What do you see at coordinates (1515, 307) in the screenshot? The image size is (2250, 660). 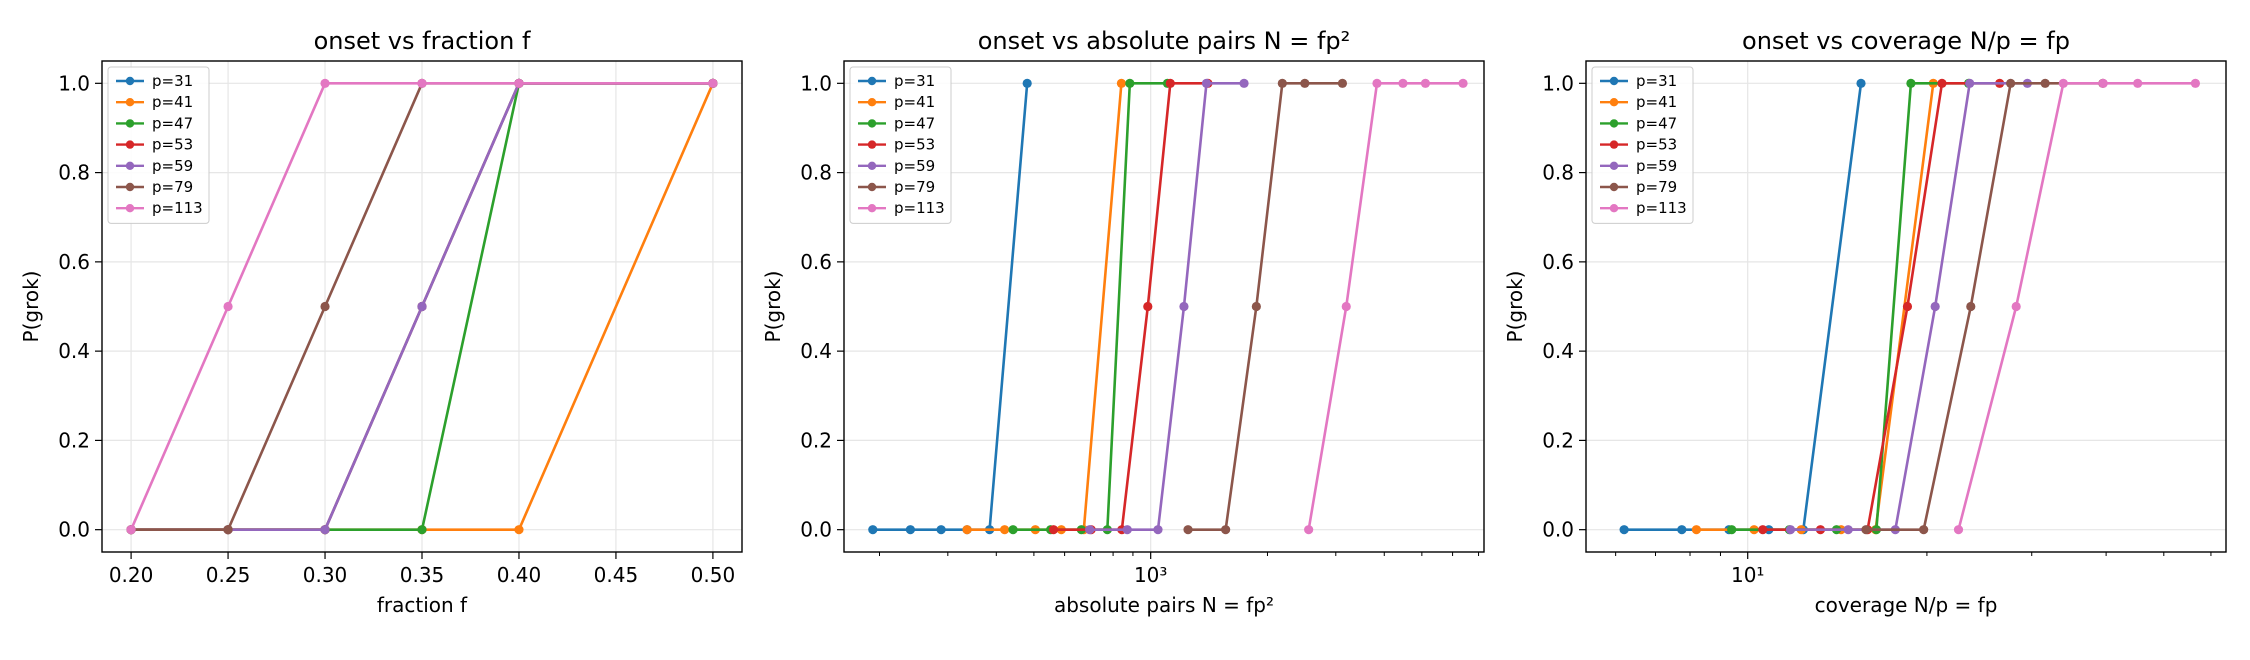 I see `y-axis-label: P(grok)` at bounding box center [1515, 307].